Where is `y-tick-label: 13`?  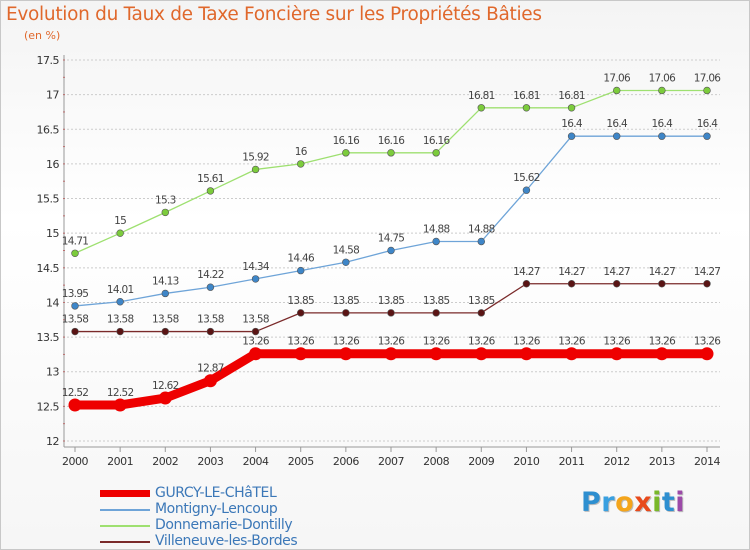
y-tick-label: 13 is located at coordinates (52, 372).